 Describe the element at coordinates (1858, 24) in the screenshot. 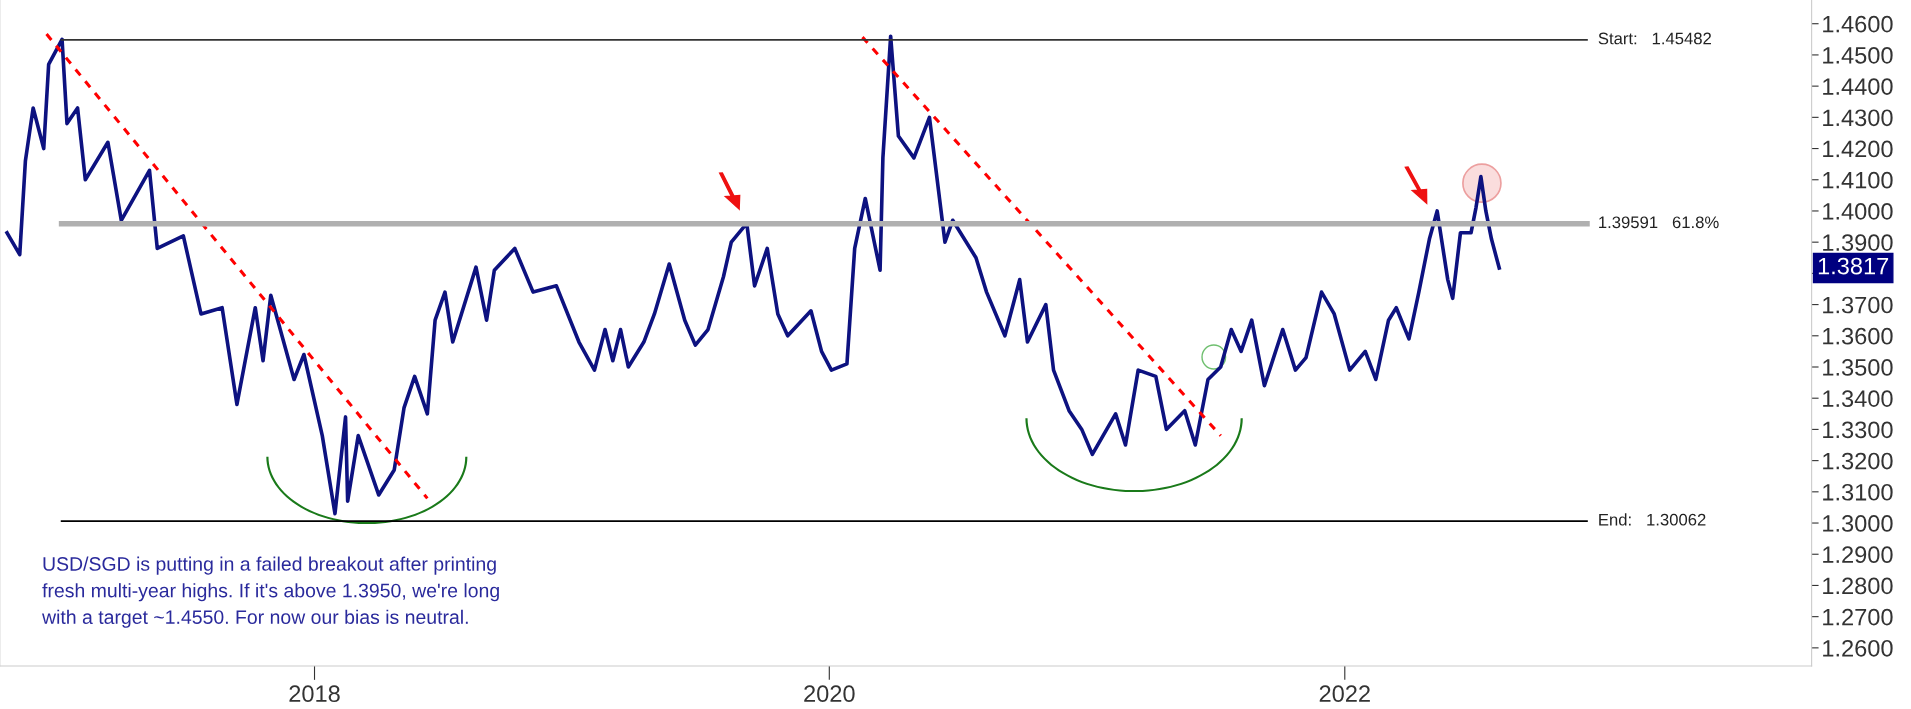

I see `y-tick-label: 1.4600` at that location.